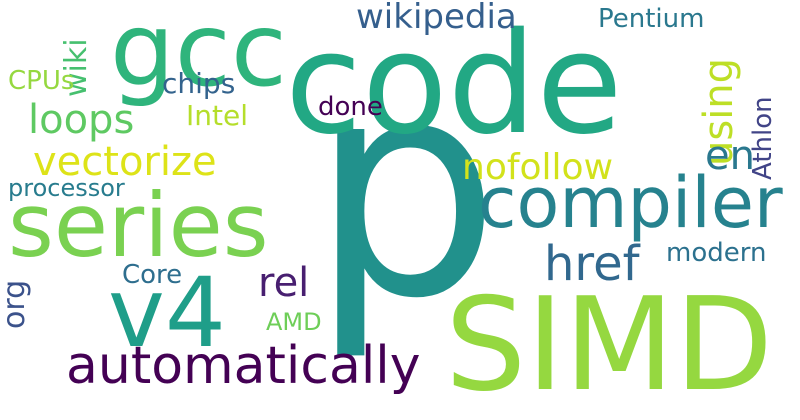 This screenshot has width=800, height=420. I want to click on word-vectorize: vectorize, so click(125, 162).